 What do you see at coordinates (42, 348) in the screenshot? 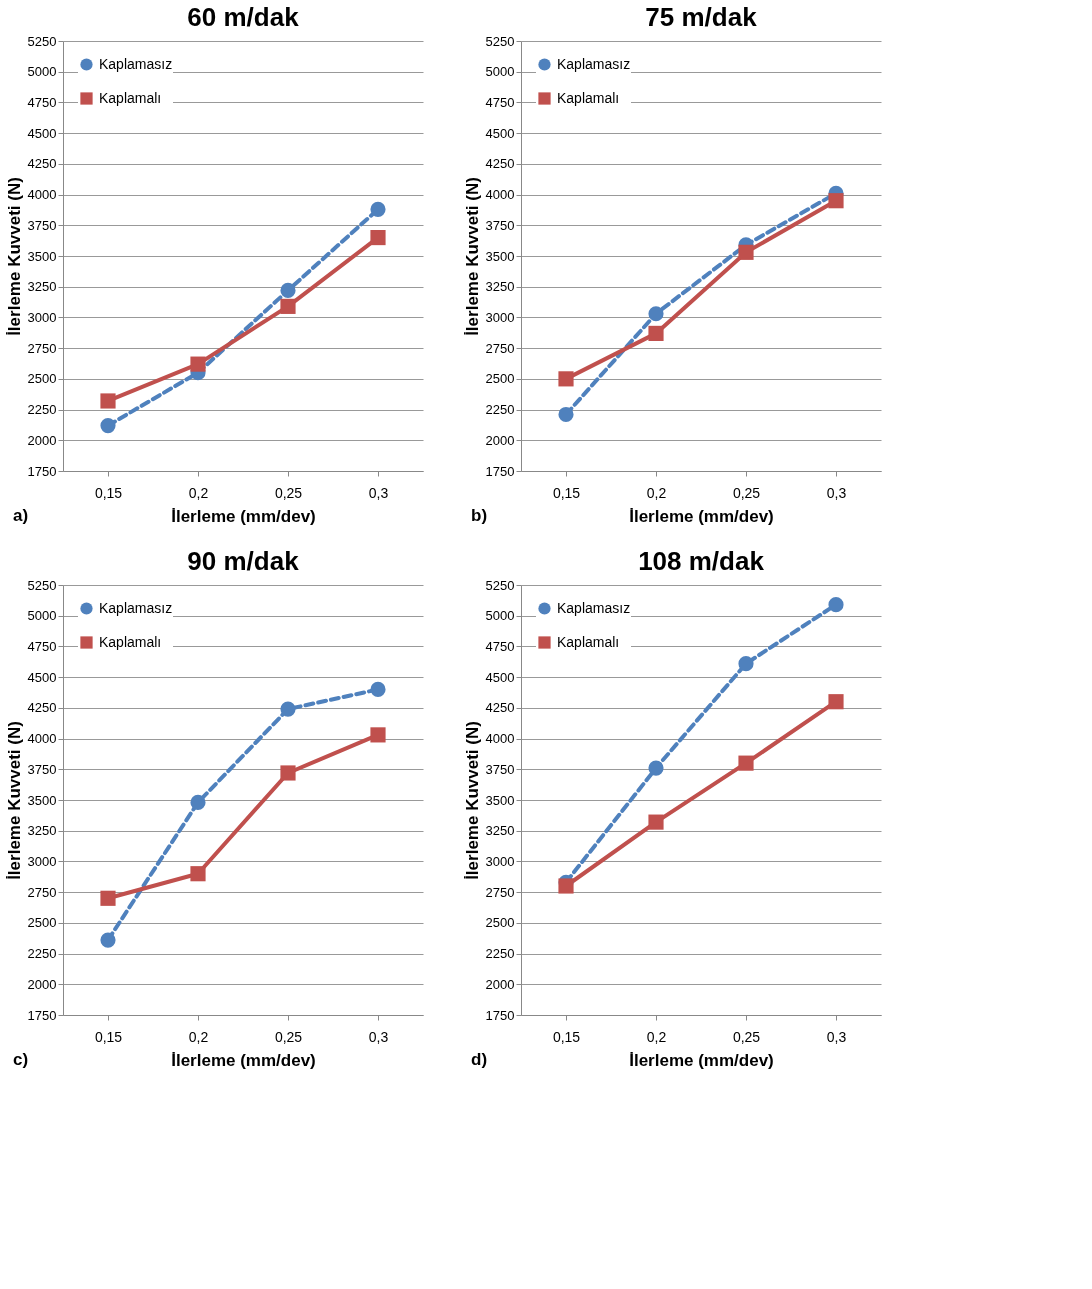
I see `y-tick-label: 2750` at bounding box center [42, 348].